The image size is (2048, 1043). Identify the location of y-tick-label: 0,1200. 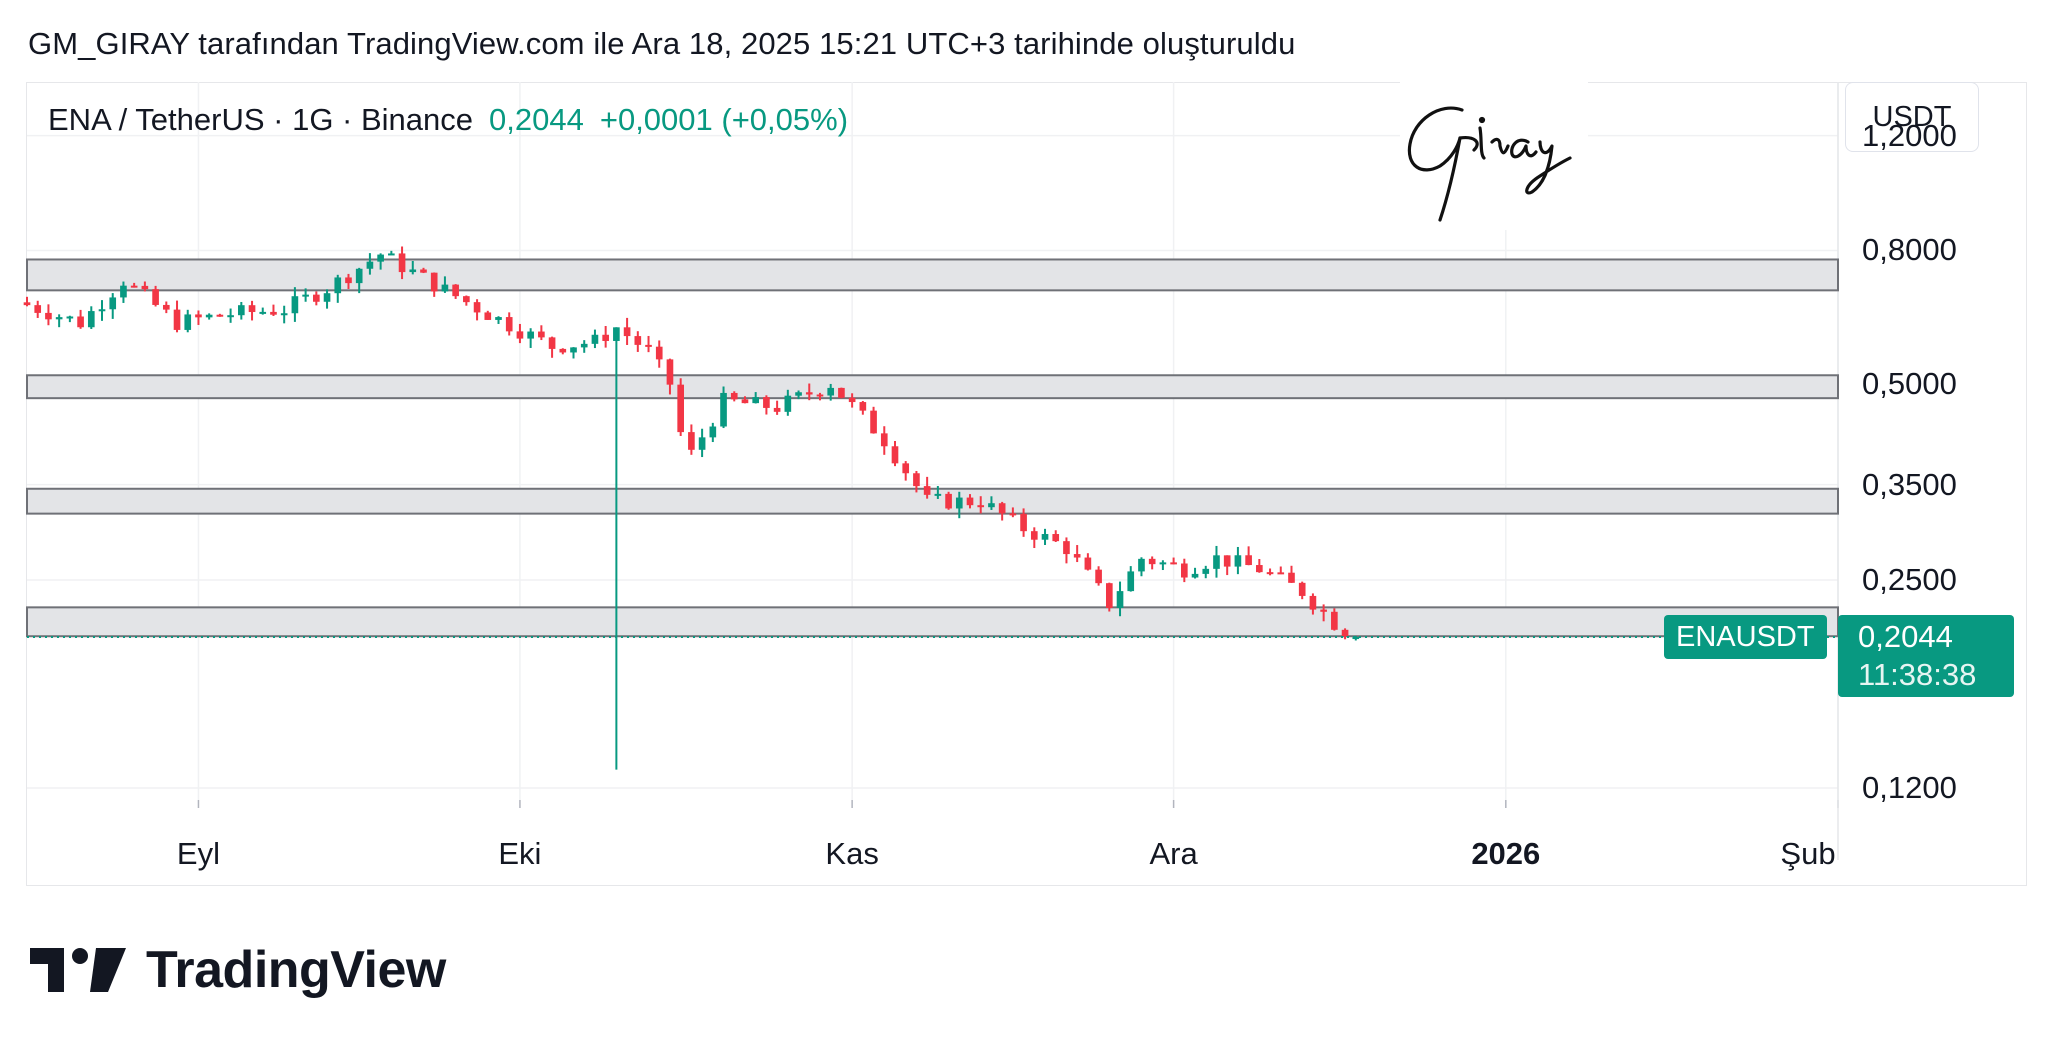
(1909, 787).